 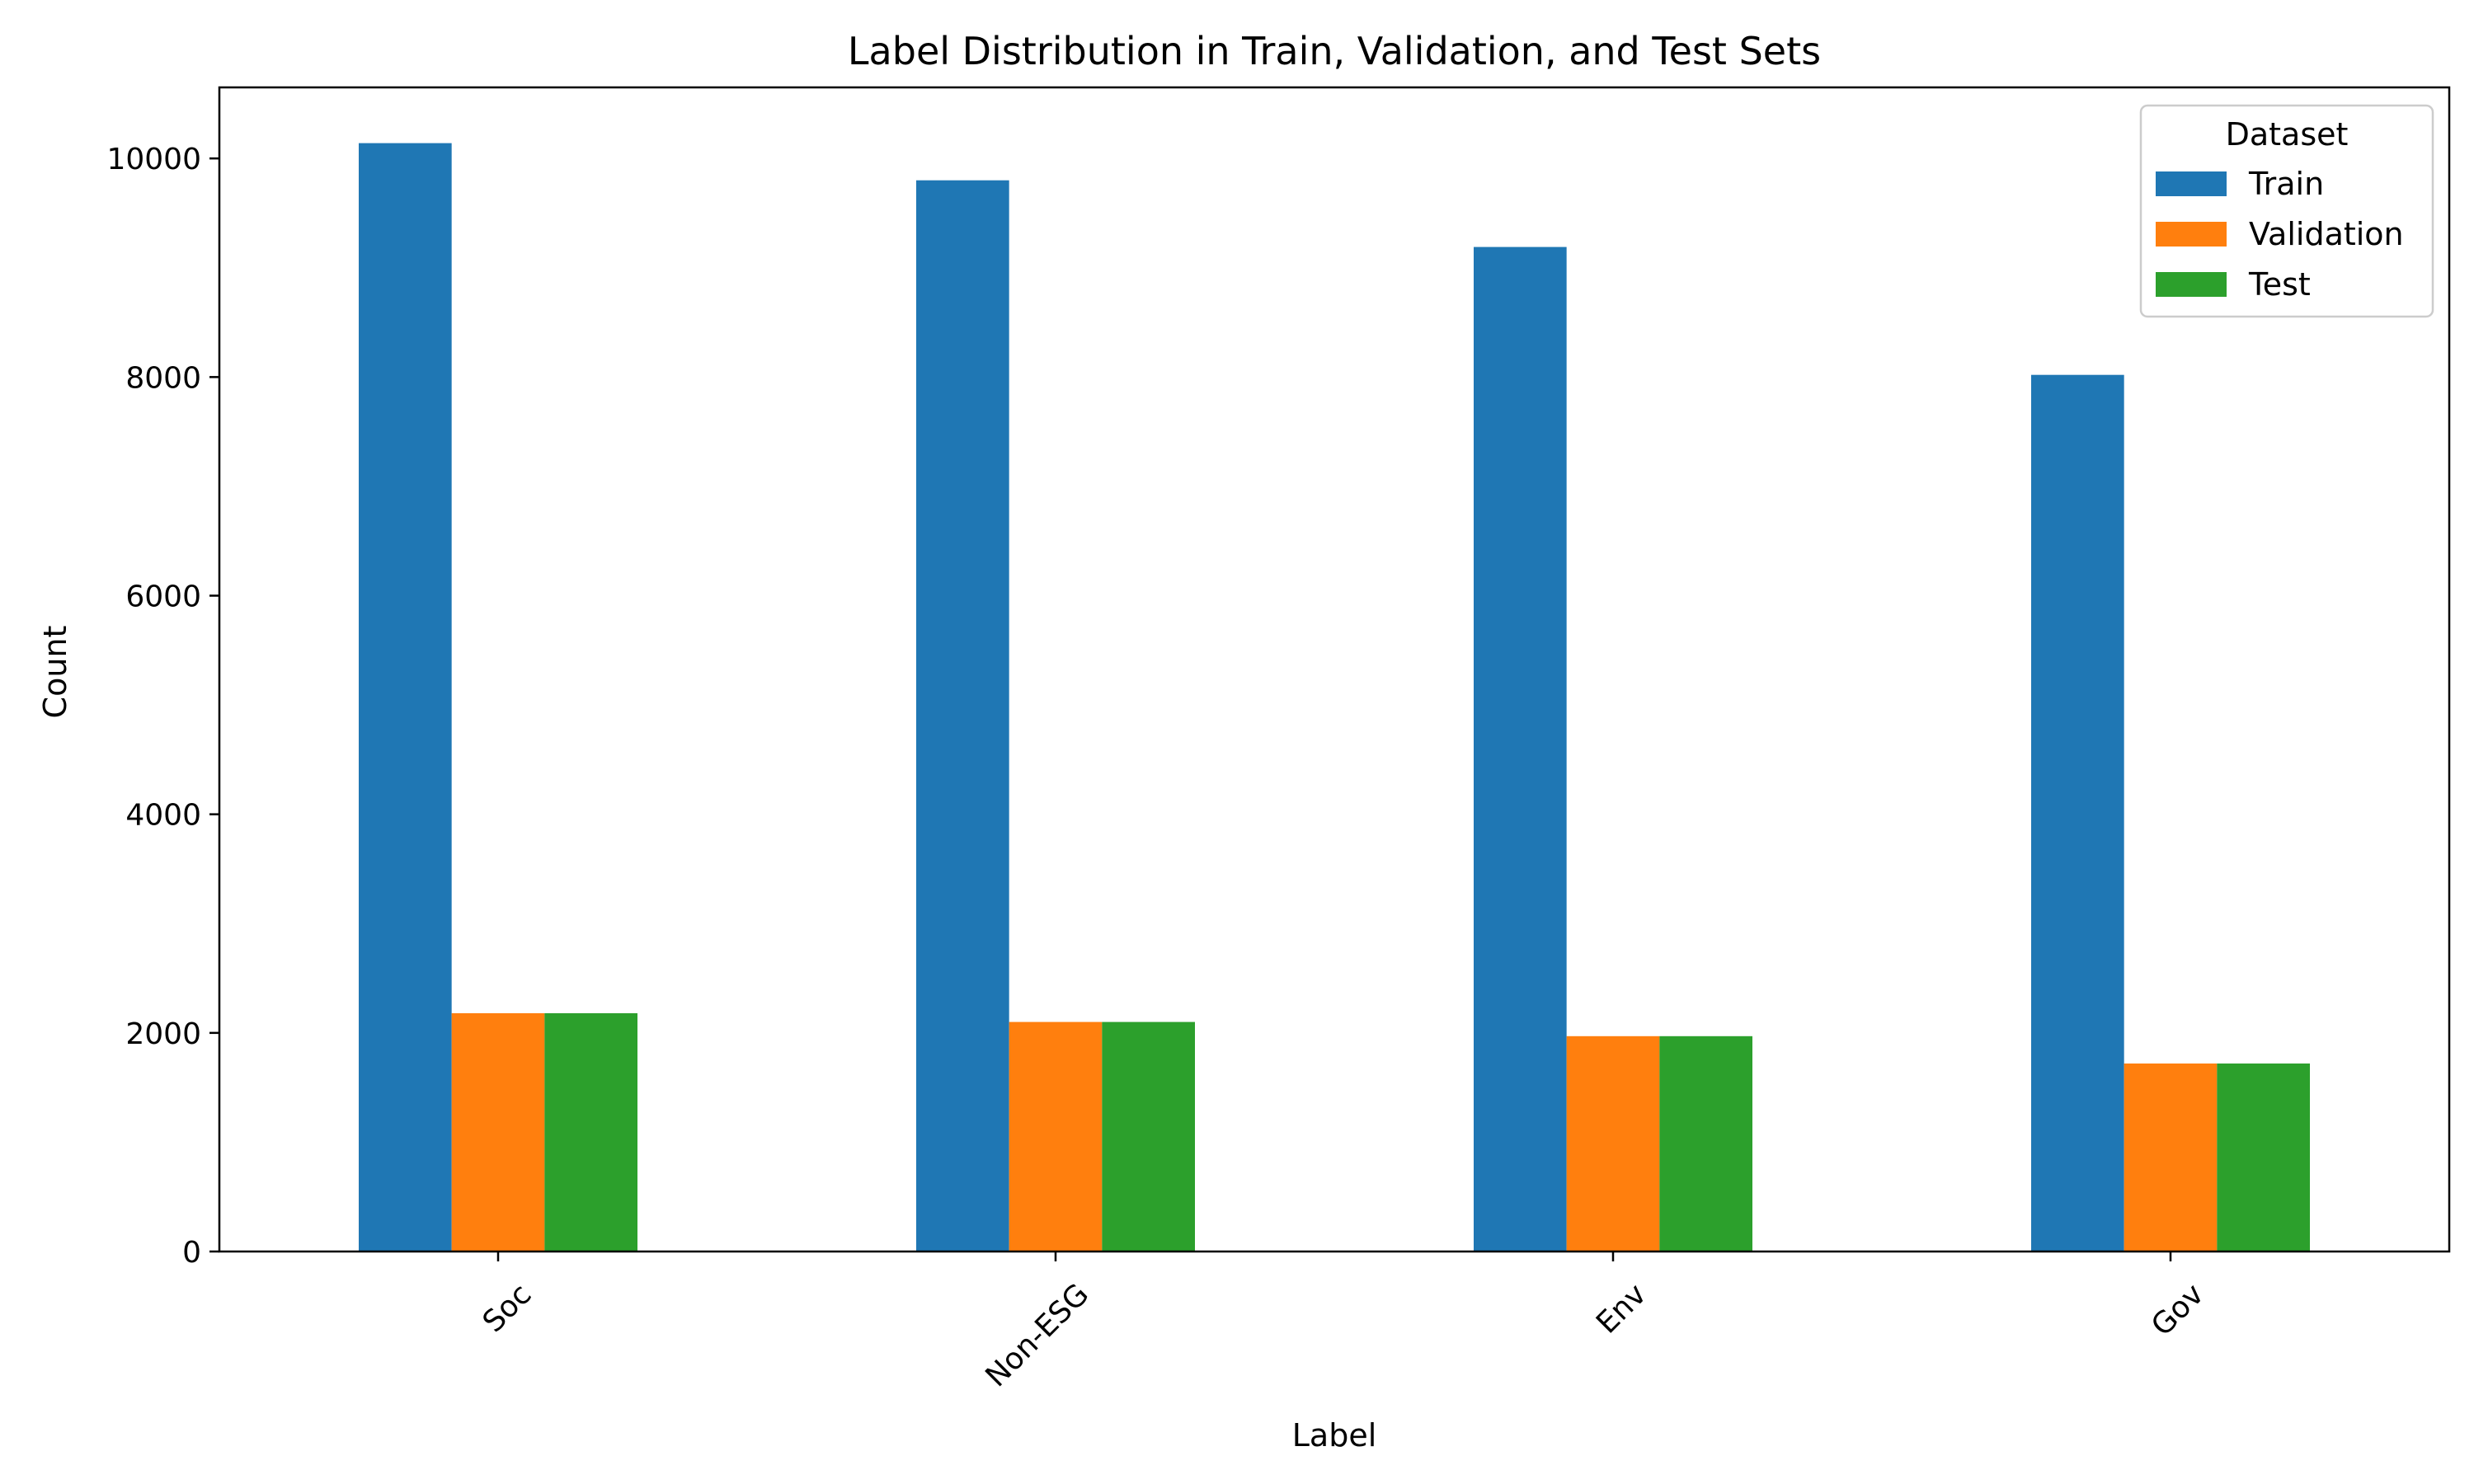 I want to click on legend-swatch-train, so click(x=2191, y=183).